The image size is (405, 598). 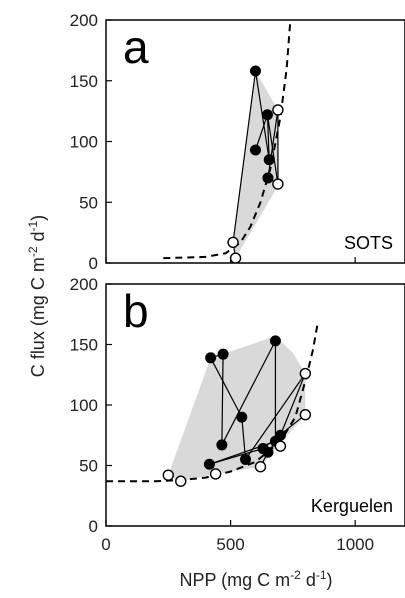 I want to click on y-axis-label-end: ), so click(x=38, y=218).